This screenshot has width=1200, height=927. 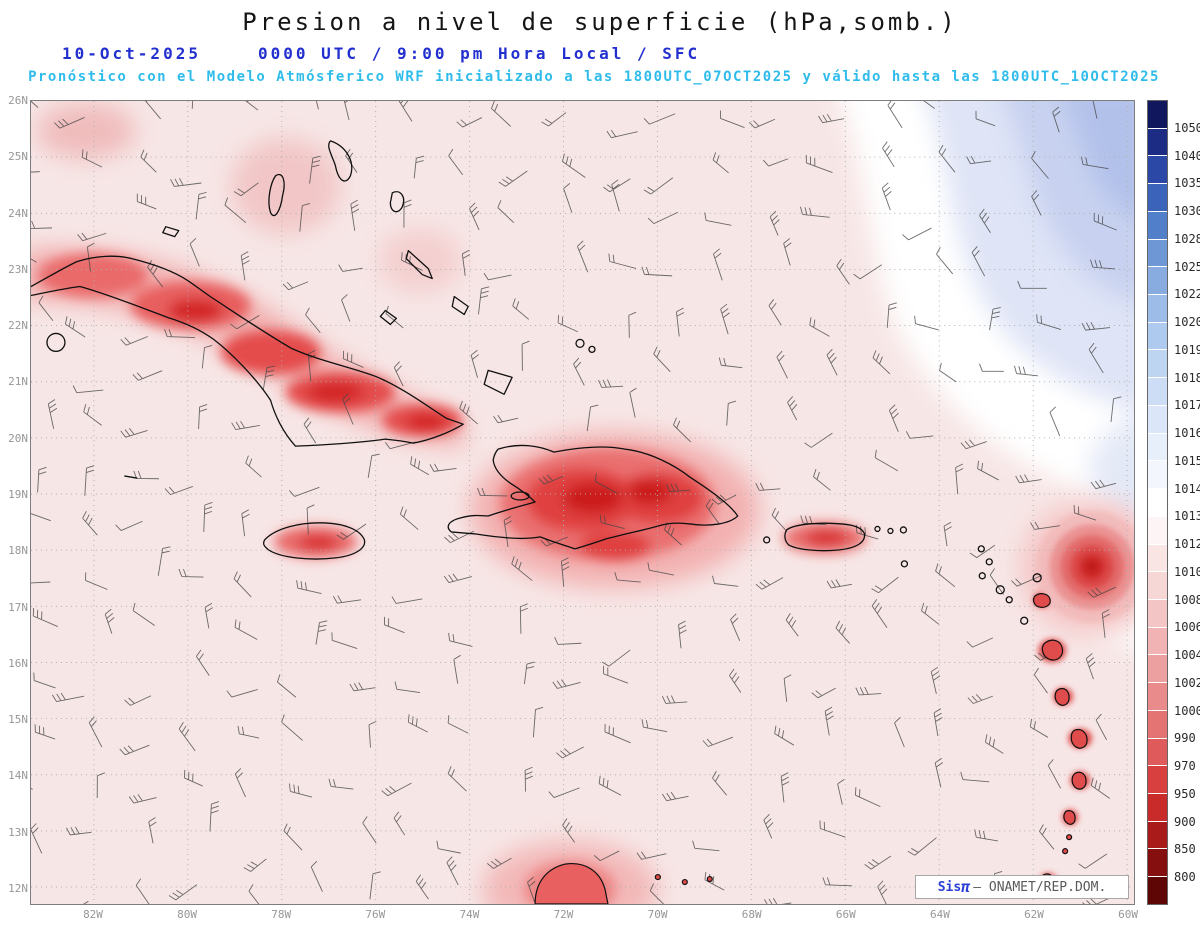 I want to click on lon-label: 78W, so click(x=281, y=914).